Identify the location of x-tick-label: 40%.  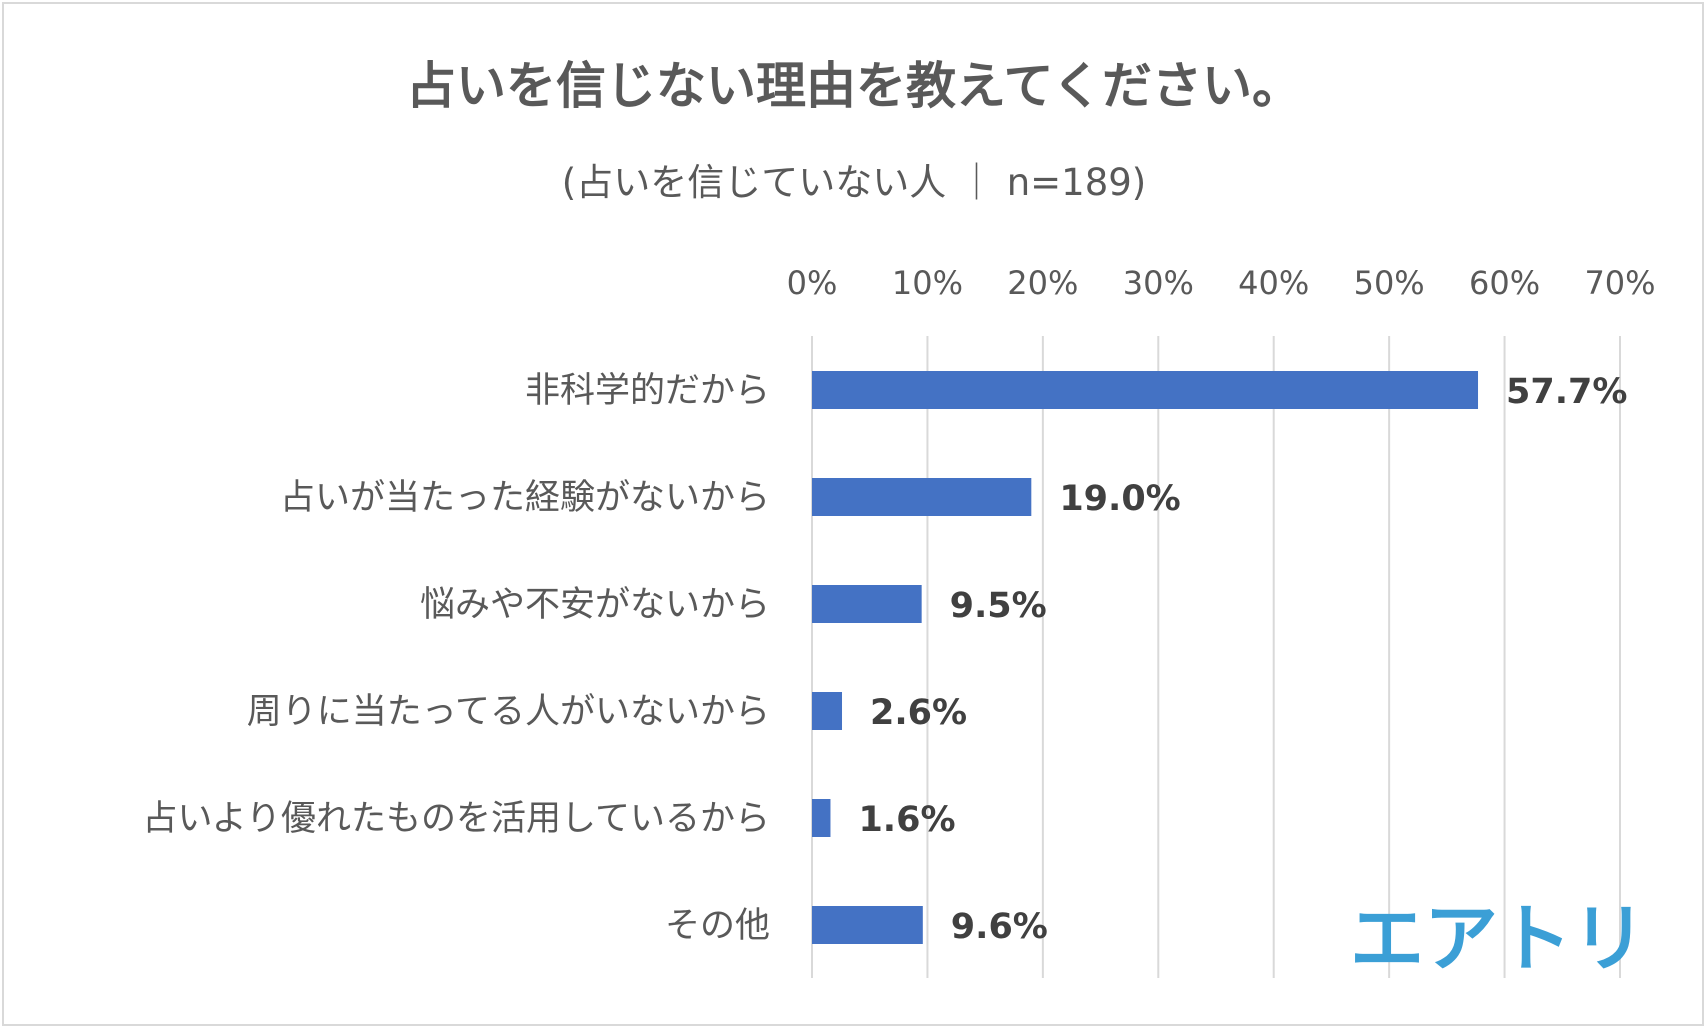
(1273, 283).